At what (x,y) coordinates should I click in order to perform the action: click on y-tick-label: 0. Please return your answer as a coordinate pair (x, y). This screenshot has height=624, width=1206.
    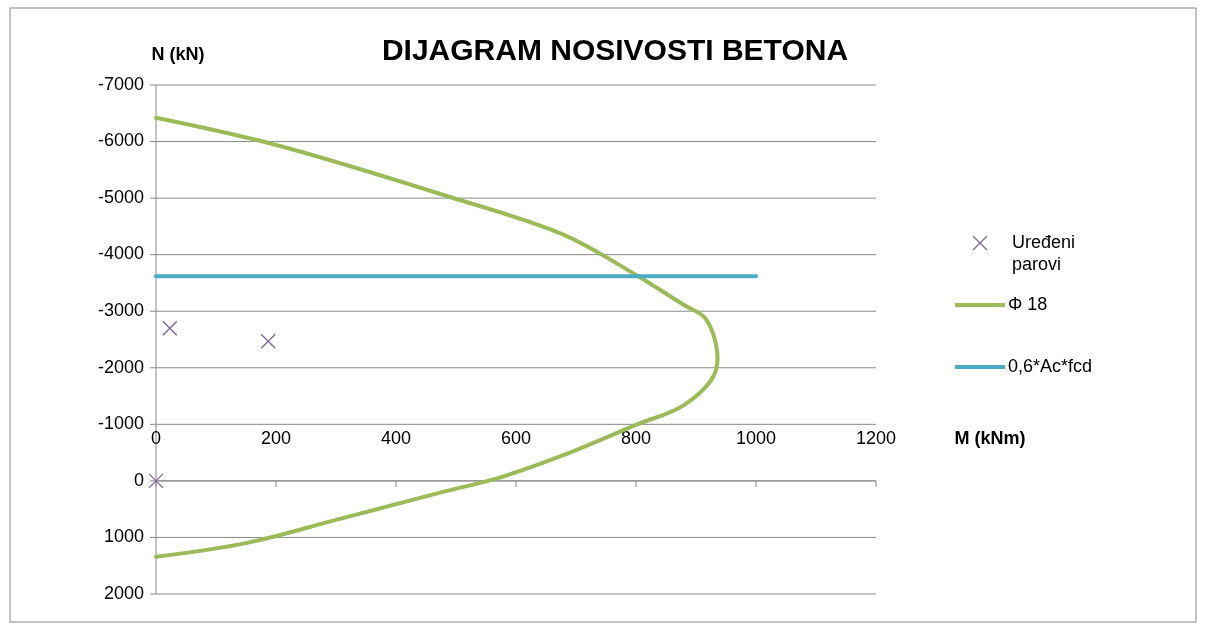
    Looking at the image, I should click on (138, 479).